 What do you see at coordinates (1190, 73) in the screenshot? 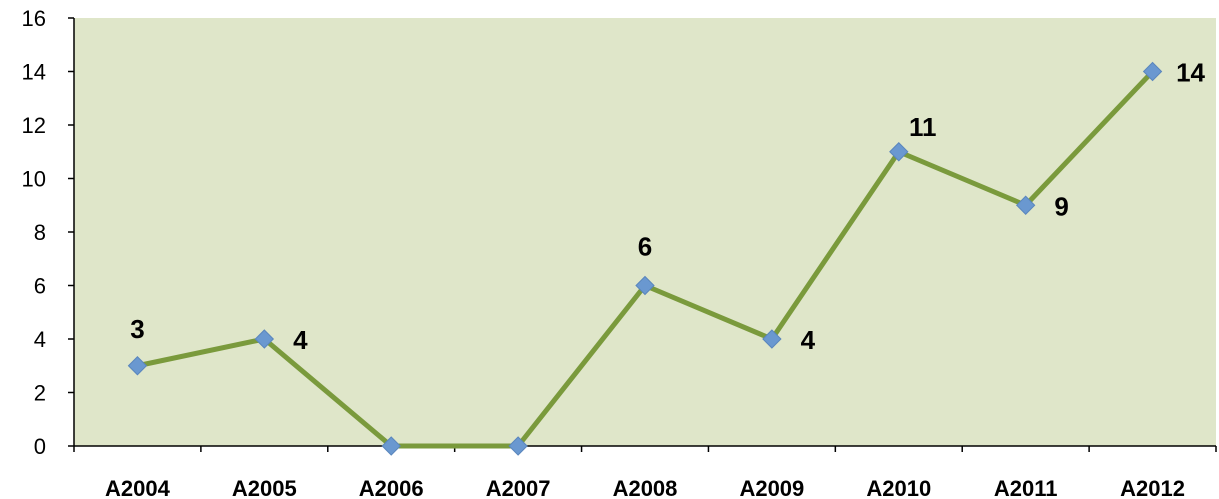
I see `data-label: 14` at bounding box center [1190, 73].